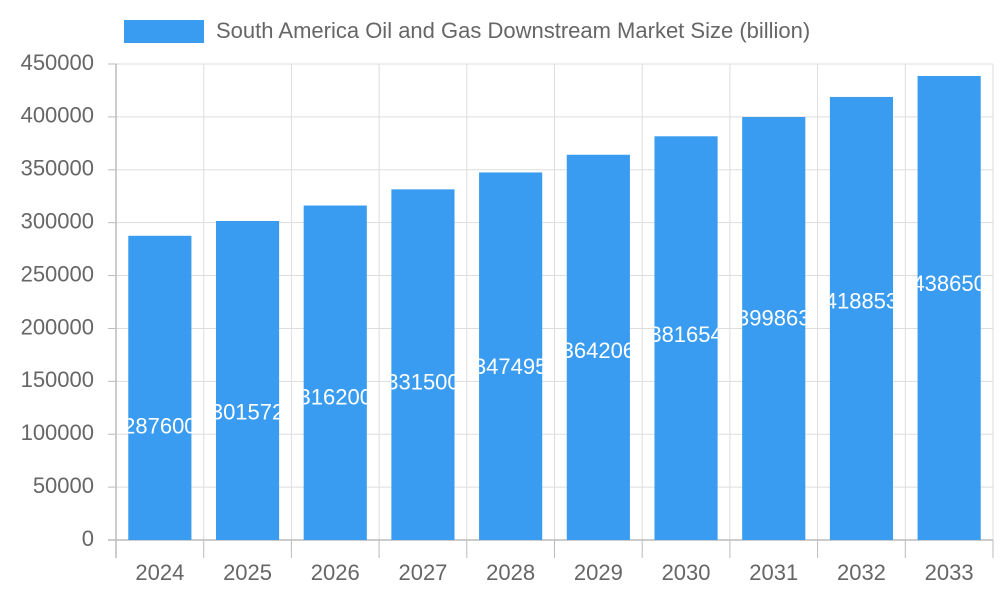 The width and height of the screenshot is (1000, 600). What do you see at coordinates (57, 62) in the screenshot?
I see `y-tick-label: 450000` at bounding box center [57, 62].